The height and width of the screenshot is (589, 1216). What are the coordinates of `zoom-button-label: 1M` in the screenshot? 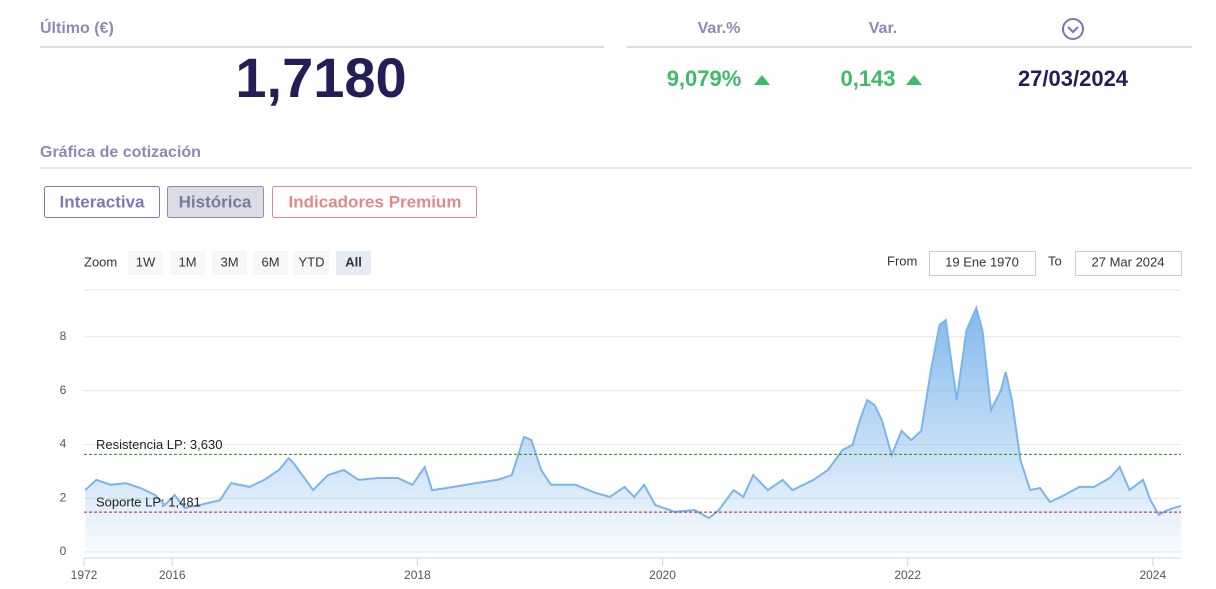 It's located at (187, 261).